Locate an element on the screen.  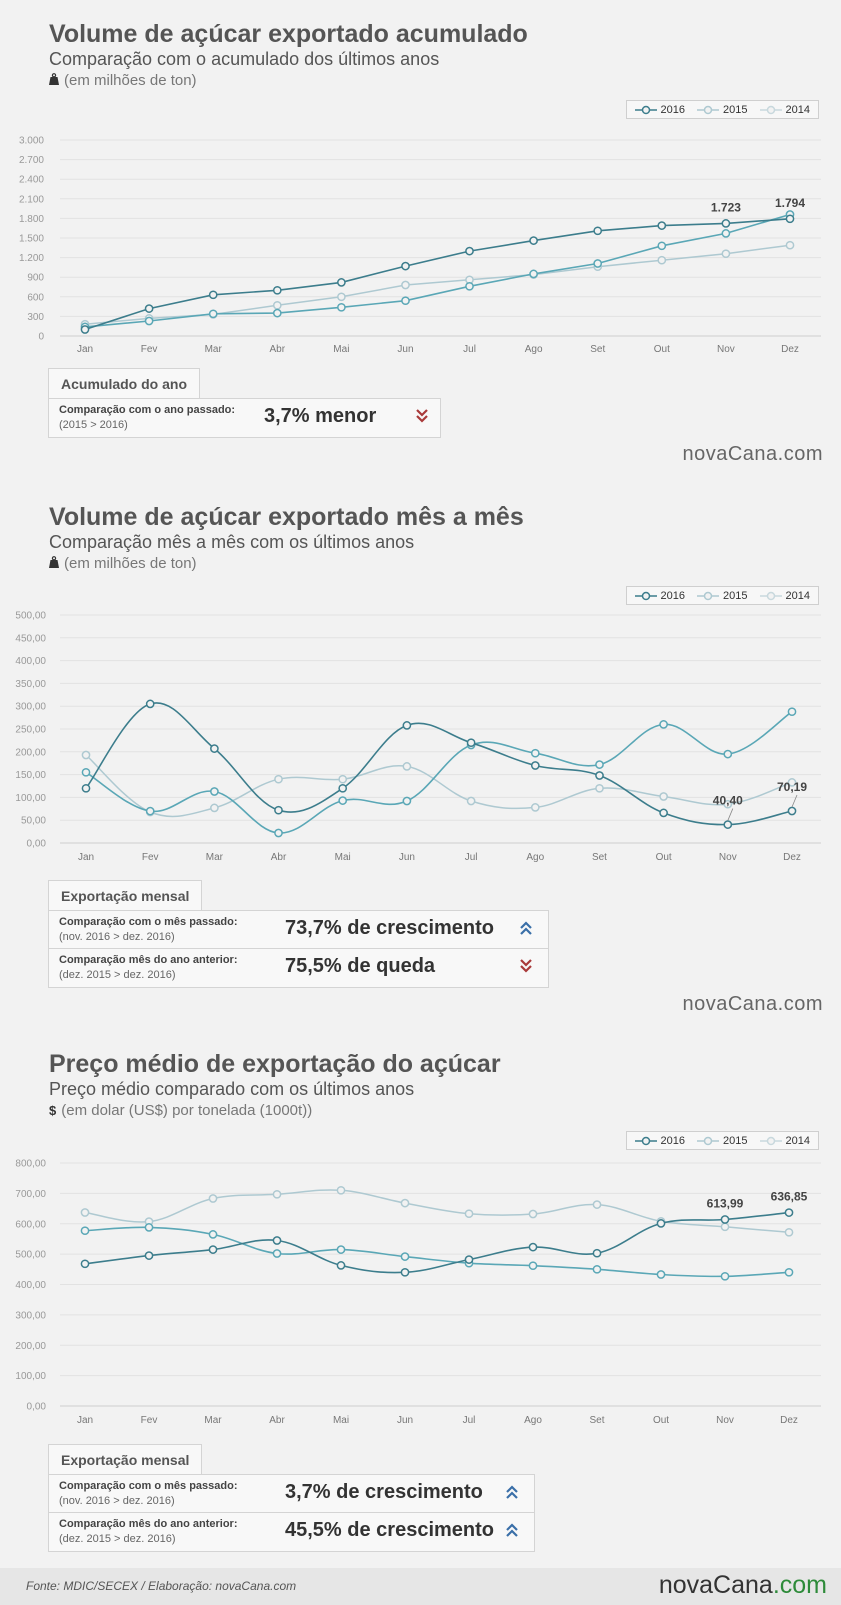
row-label: Comparação mês do ano anterior: is located at coordinates (148, 1524).